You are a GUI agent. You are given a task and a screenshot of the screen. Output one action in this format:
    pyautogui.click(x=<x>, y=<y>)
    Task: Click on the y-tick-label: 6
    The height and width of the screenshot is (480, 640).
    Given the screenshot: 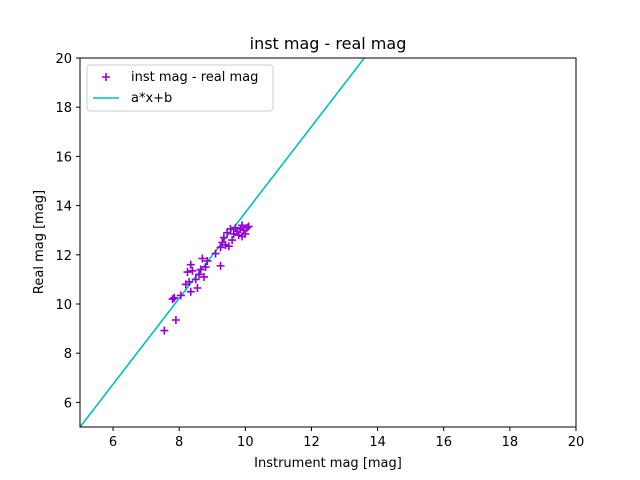 What is the action you would take?
    pyautogui.click(x=68, y=403)
    